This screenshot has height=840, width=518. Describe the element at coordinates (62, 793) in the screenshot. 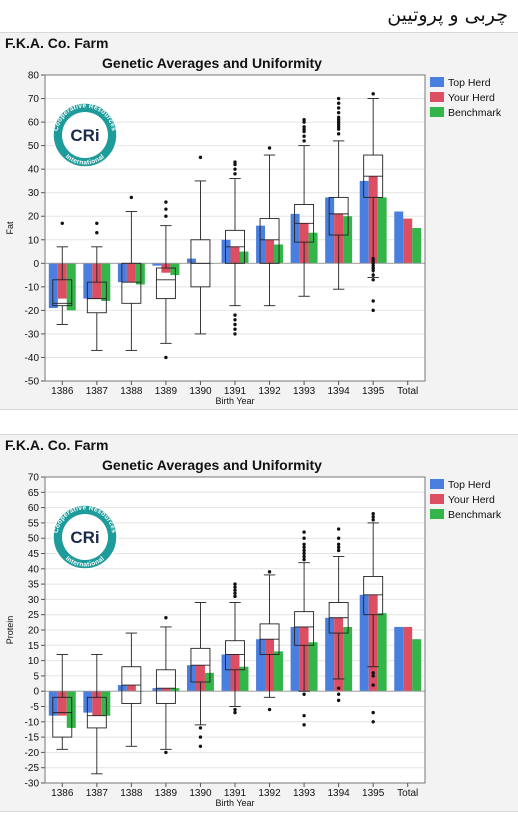

I see `x-tick-label: 1386` at that location.